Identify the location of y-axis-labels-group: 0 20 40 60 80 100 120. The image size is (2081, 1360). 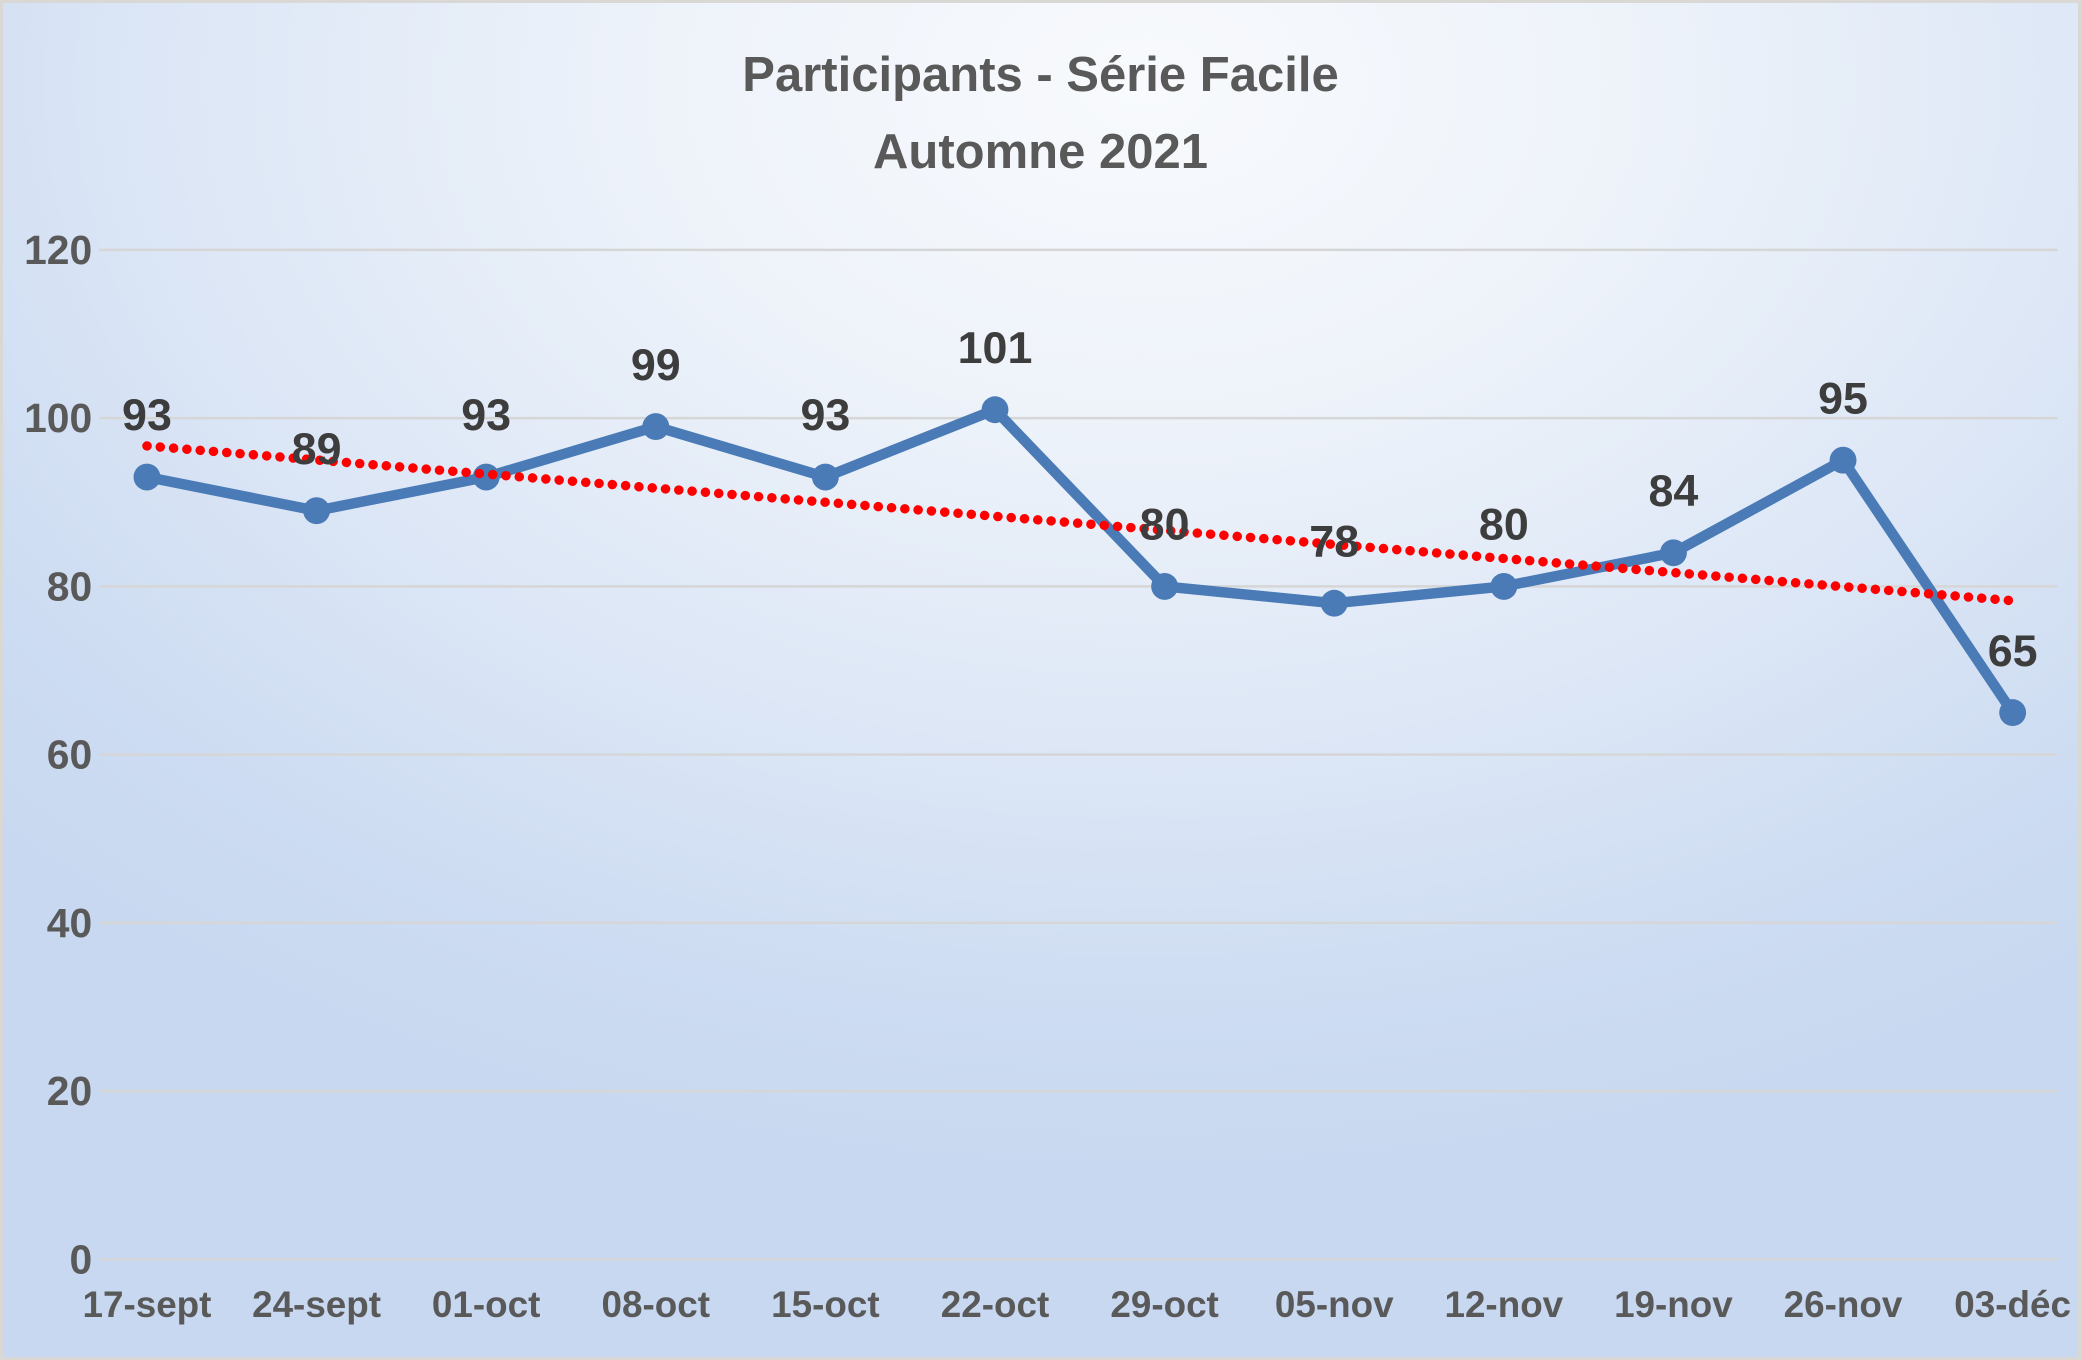
(58, 755).